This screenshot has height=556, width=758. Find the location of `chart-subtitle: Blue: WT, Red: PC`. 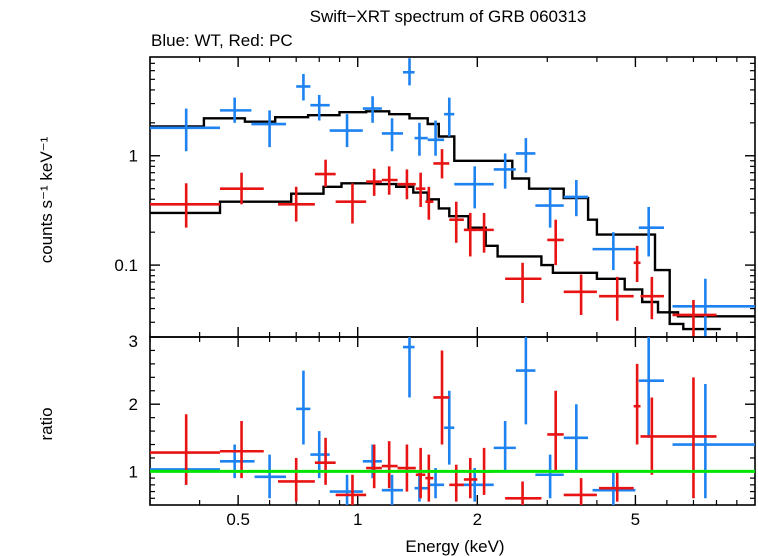

chart-subtitle: Blue: WT, Red: PC is located at coordinates (222, 40).